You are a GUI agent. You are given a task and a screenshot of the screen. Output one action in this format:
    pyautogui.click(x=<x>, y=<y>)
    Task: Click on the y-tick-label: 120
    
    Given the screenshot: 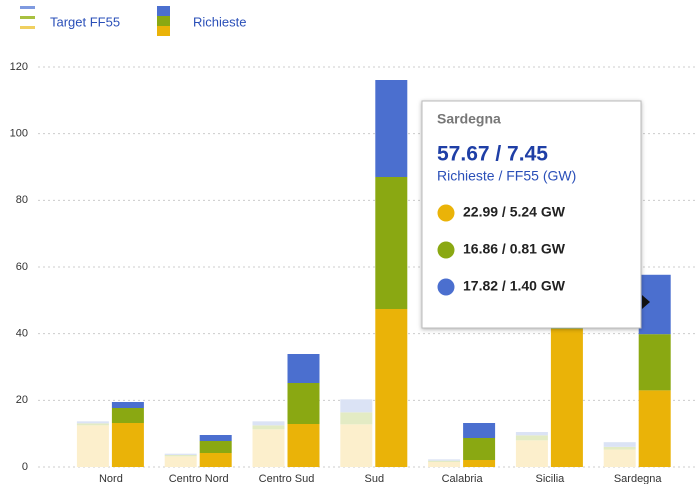 What is the action you would take?
    pyautogui.click(x=19, y=67)
    